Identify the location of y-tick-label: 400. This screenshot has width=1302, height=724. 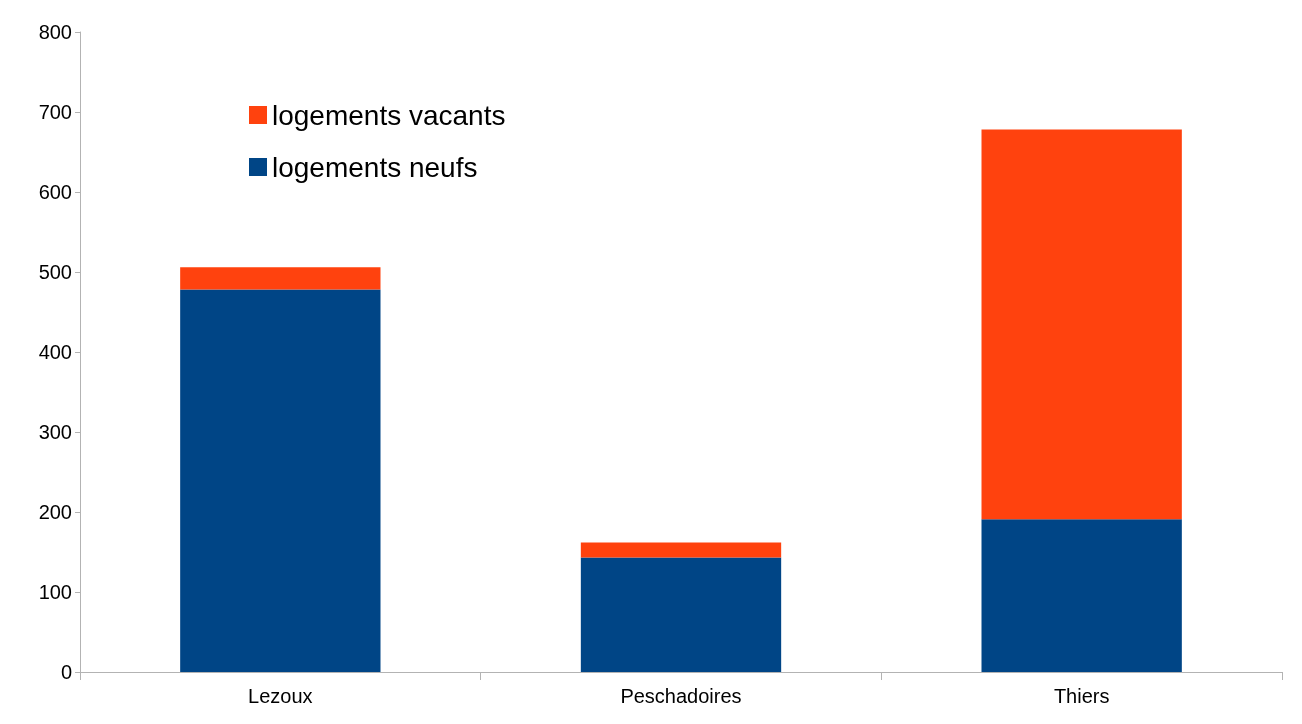
(55, 352).